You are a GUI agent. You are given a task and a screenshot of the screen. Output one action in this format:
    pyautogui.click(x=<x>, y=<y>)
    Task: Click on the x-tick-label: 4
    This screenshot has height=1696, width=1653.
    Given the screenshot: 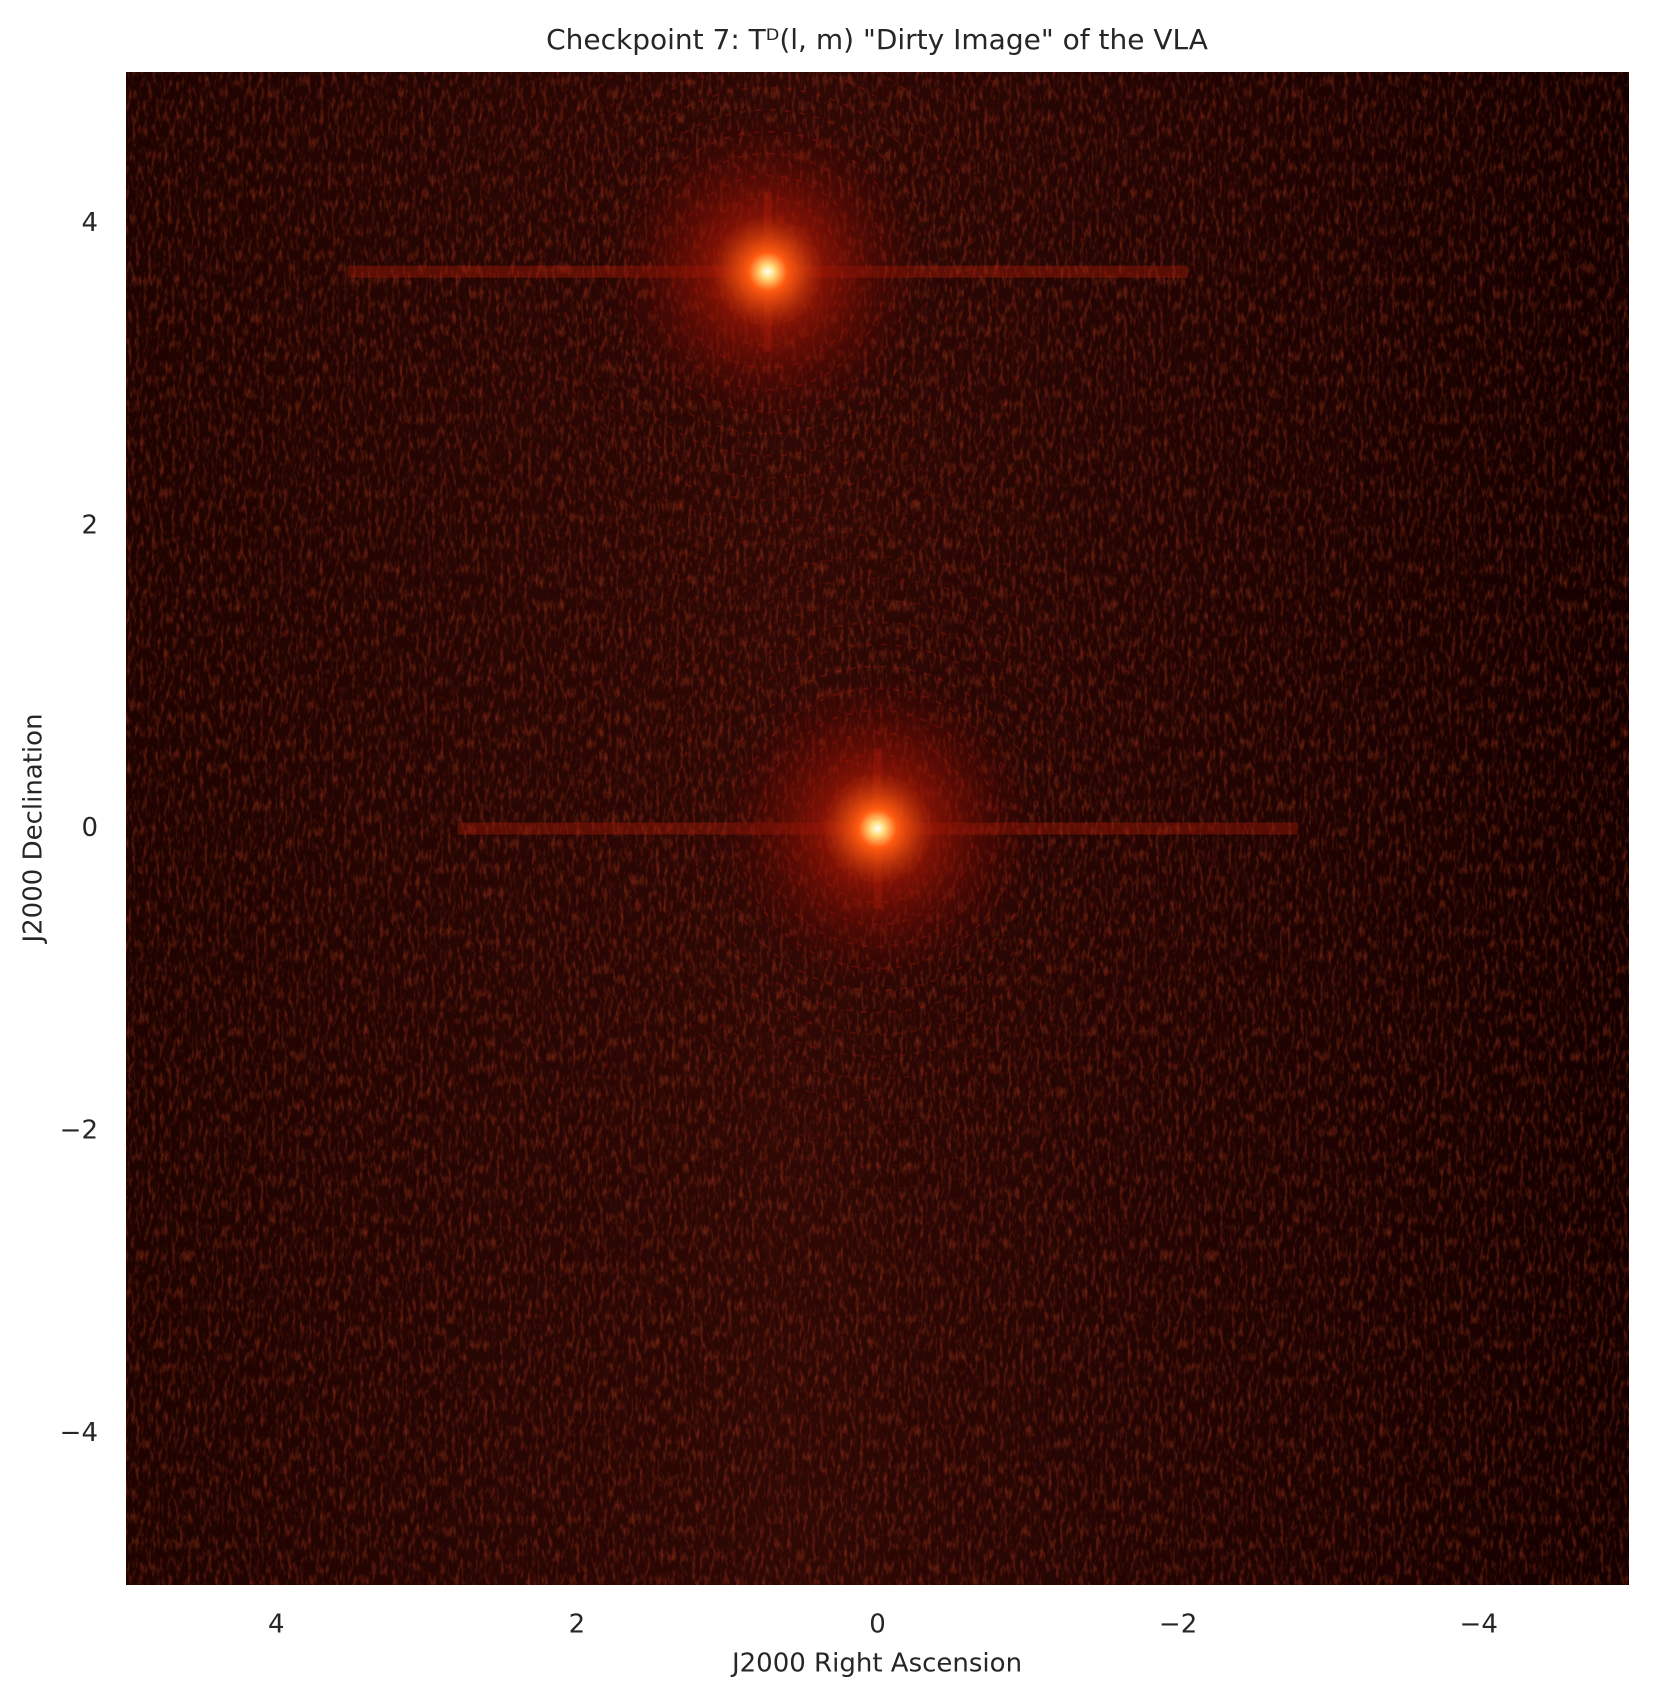 What is the action you would take?
    pyautogui.click(x=276, y=1625)
    